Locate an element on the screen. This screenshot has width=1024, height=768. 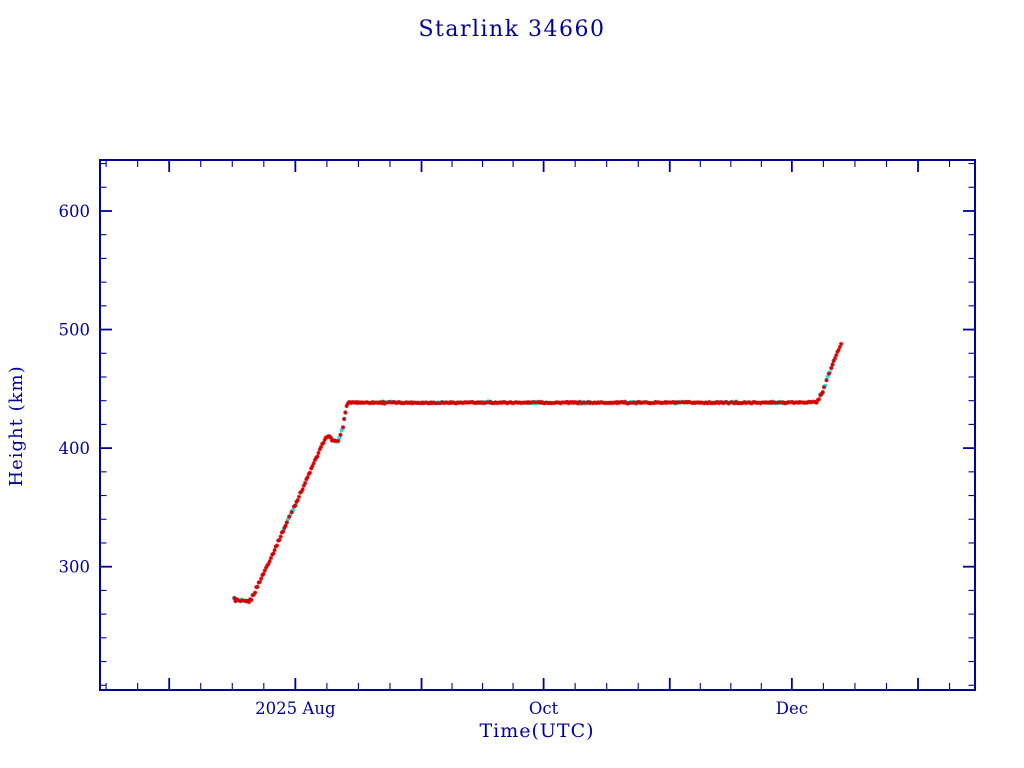
x-axis-label: Time(UTC) is located at coordinates (537, 731).